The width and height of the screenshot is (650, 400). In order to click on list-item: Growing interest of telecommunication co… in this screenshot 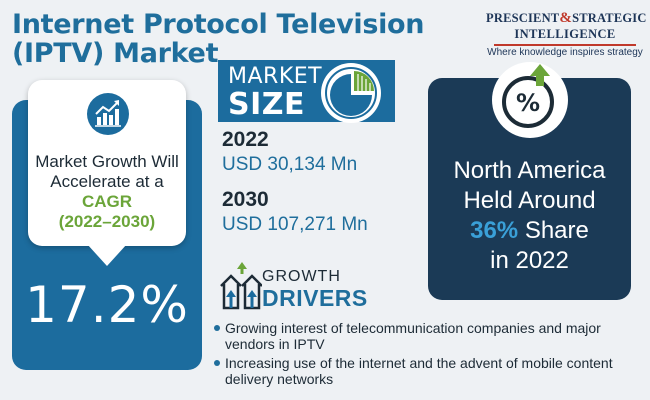, I will do `click(427, 336)`.